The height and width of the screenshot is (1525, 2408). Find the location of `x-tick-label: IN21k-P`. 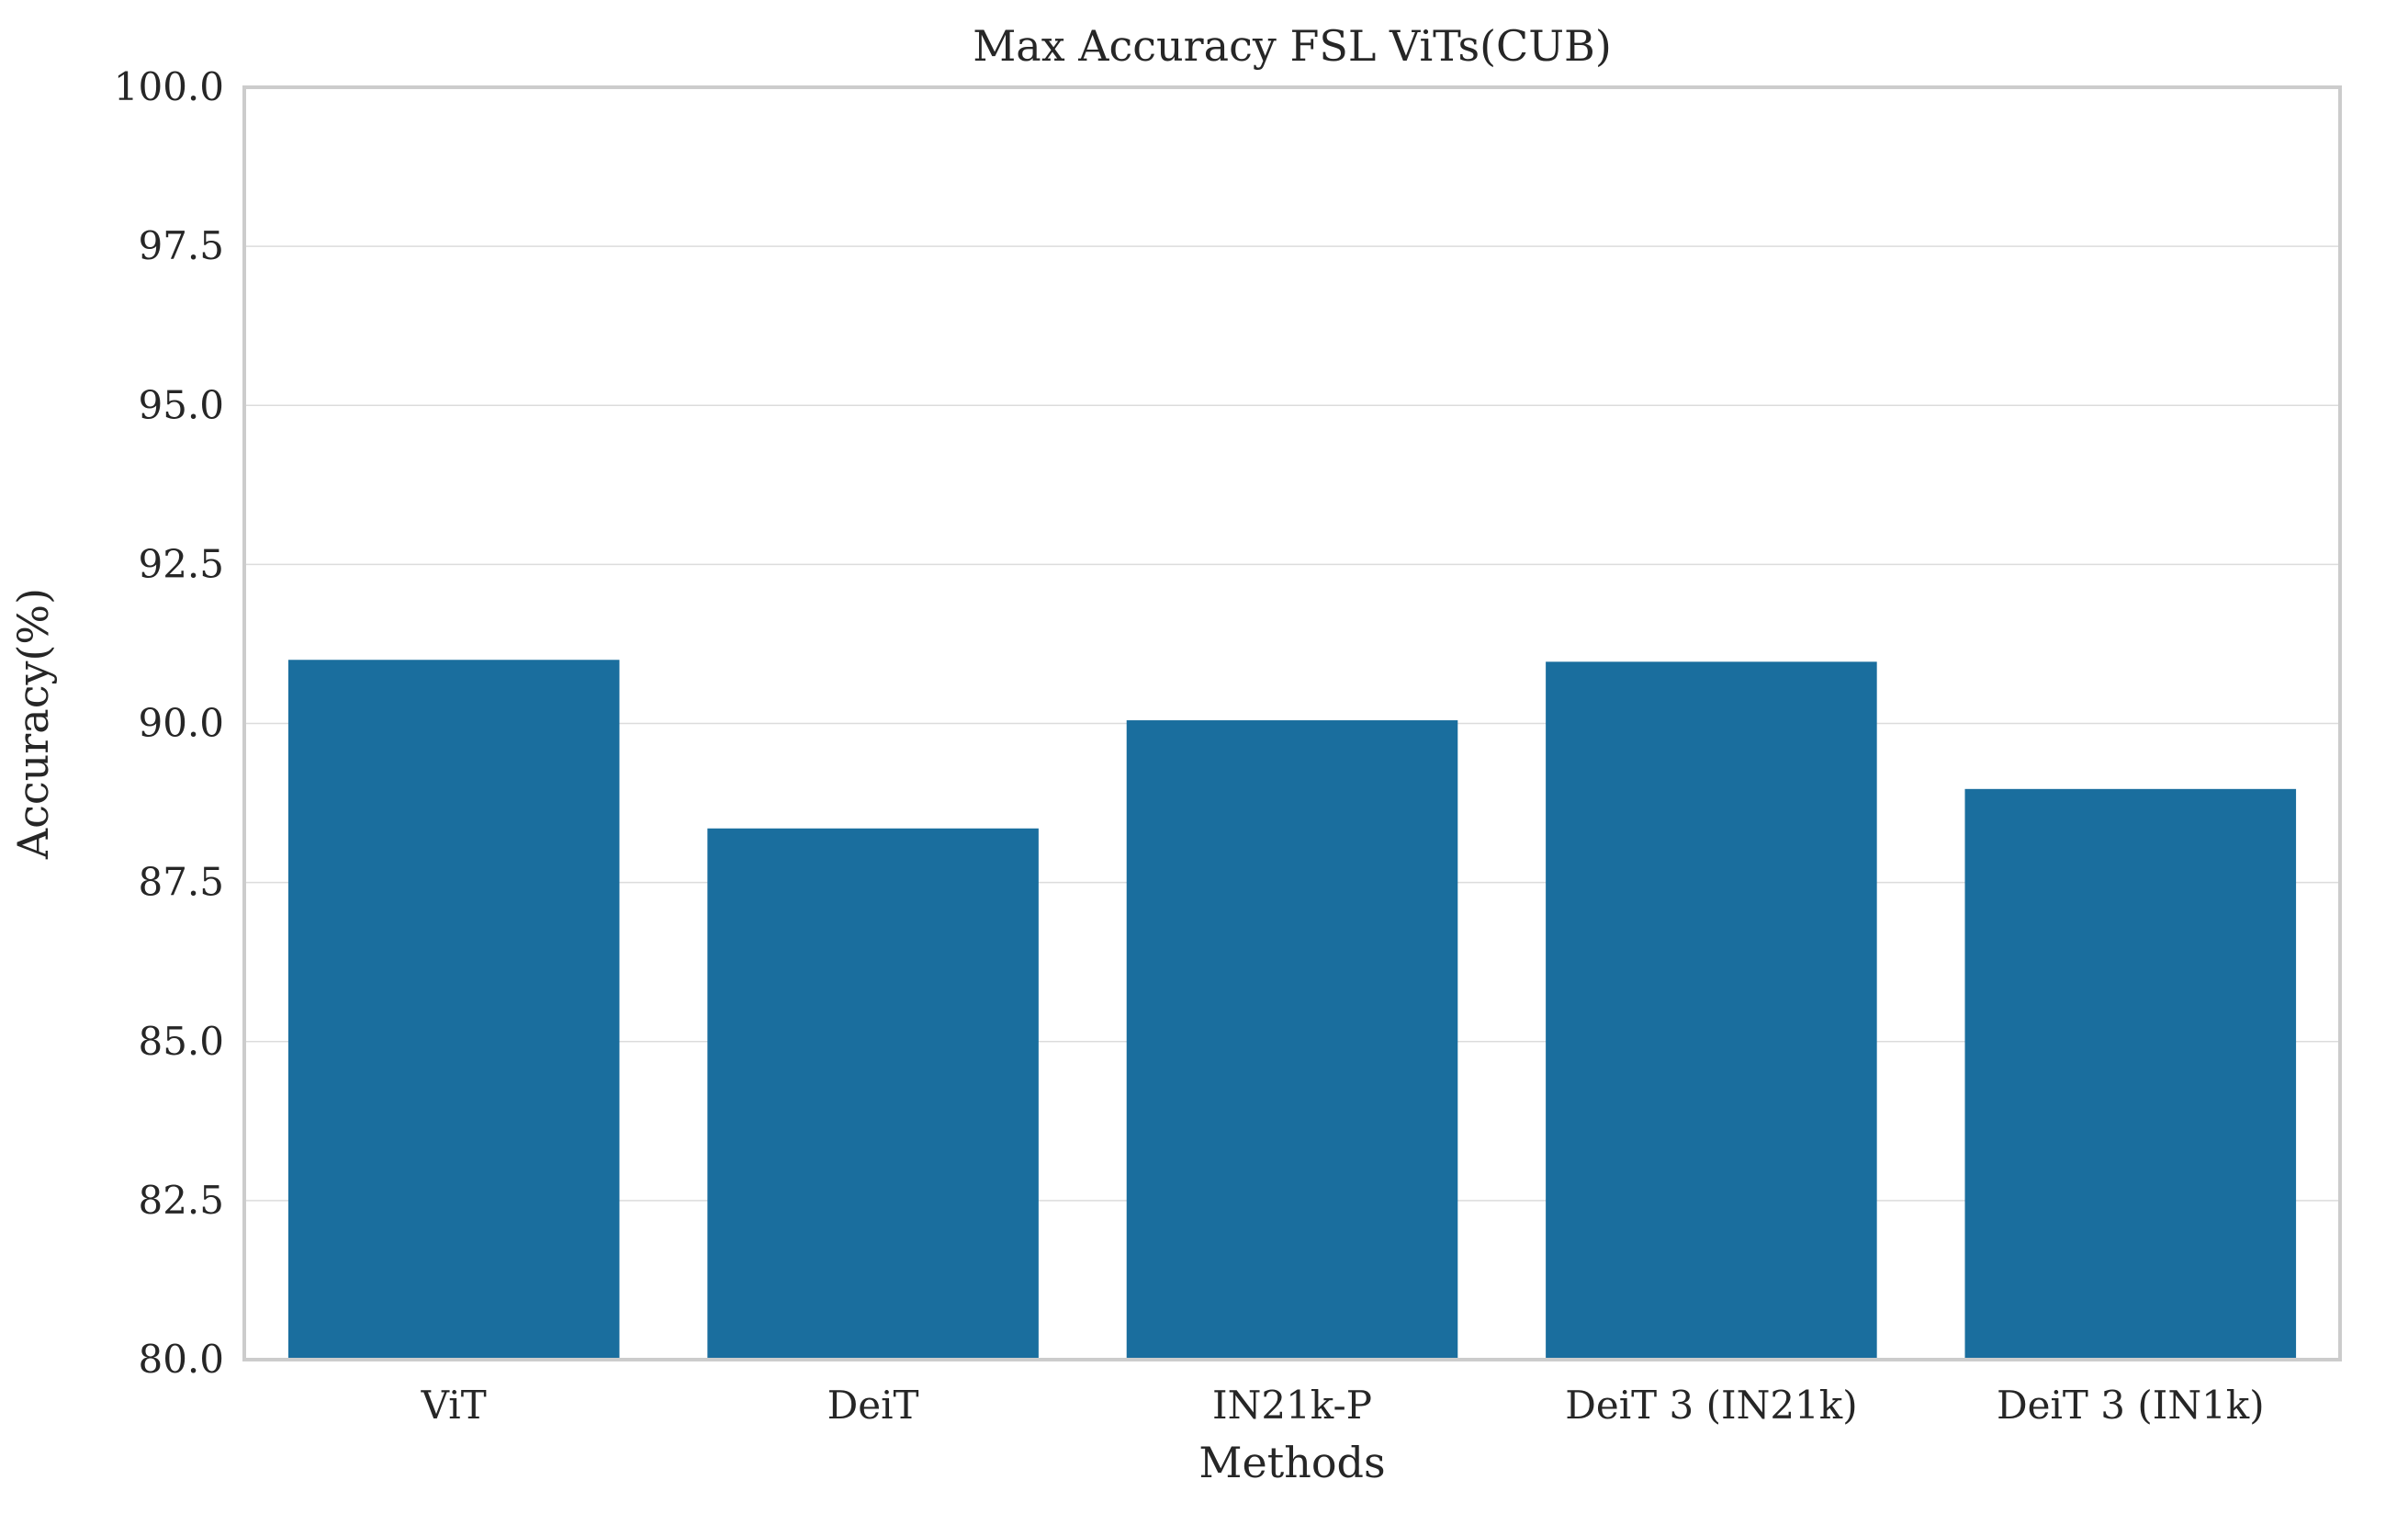

x-tick-label: IN21k-P is located at coordinates (1292, 1405).